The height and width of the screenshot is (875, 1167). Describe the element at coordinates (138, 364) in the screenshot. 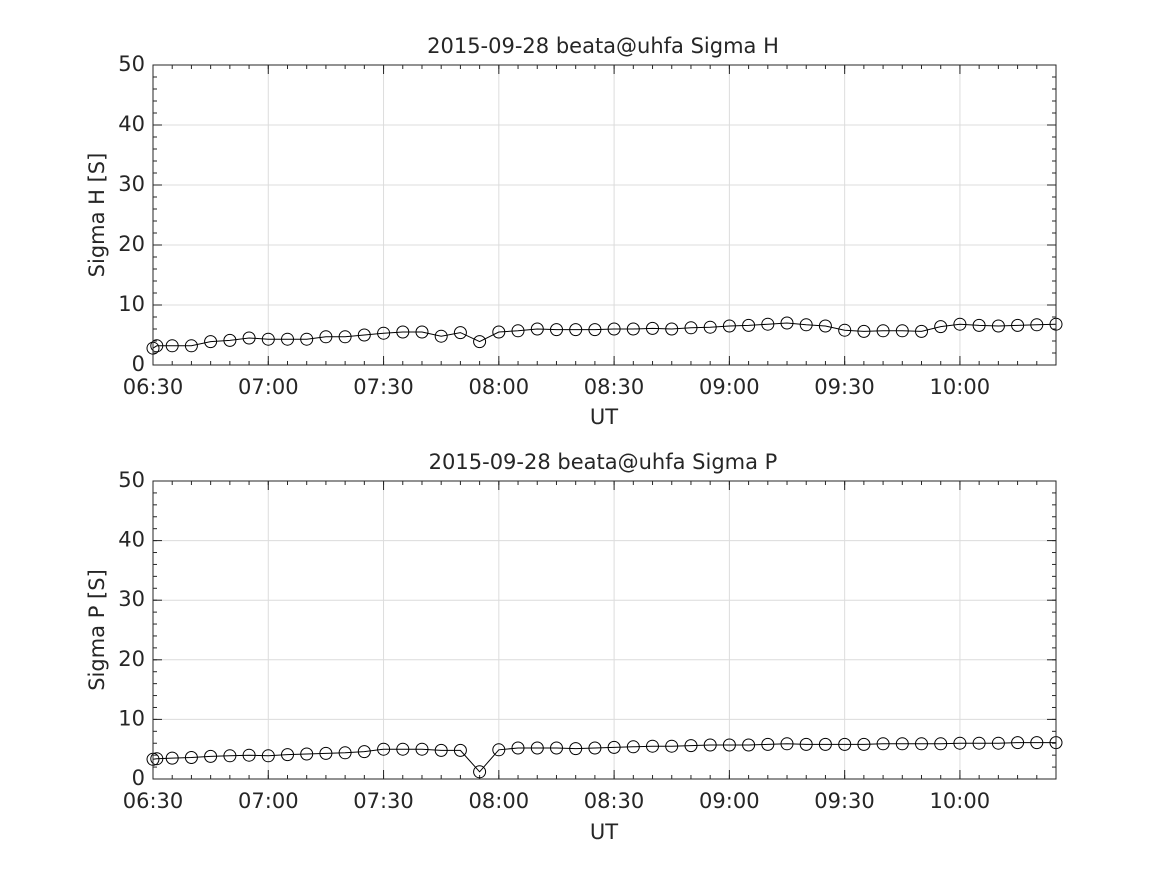

I see `y-tick-label: 0` at that location.